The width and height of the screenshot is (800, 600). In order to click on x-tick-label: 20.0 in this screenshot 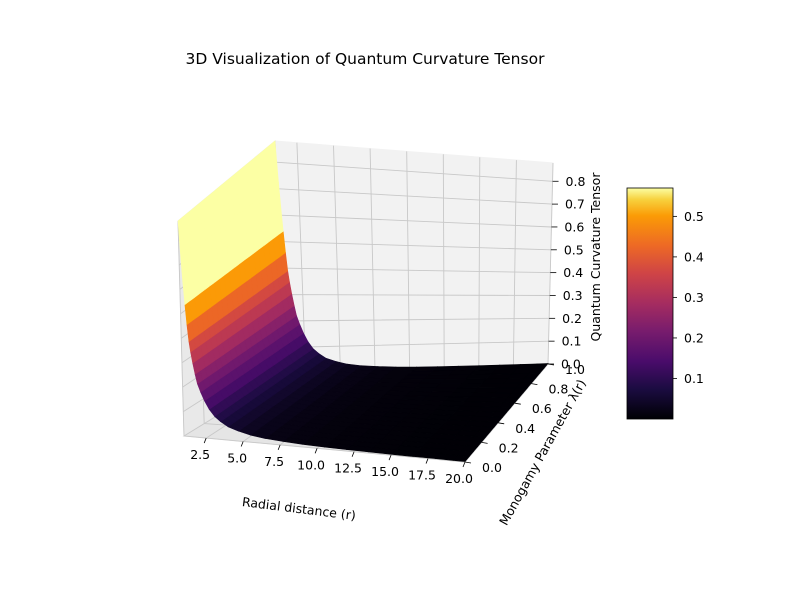, I will do `click(459, 478)`.